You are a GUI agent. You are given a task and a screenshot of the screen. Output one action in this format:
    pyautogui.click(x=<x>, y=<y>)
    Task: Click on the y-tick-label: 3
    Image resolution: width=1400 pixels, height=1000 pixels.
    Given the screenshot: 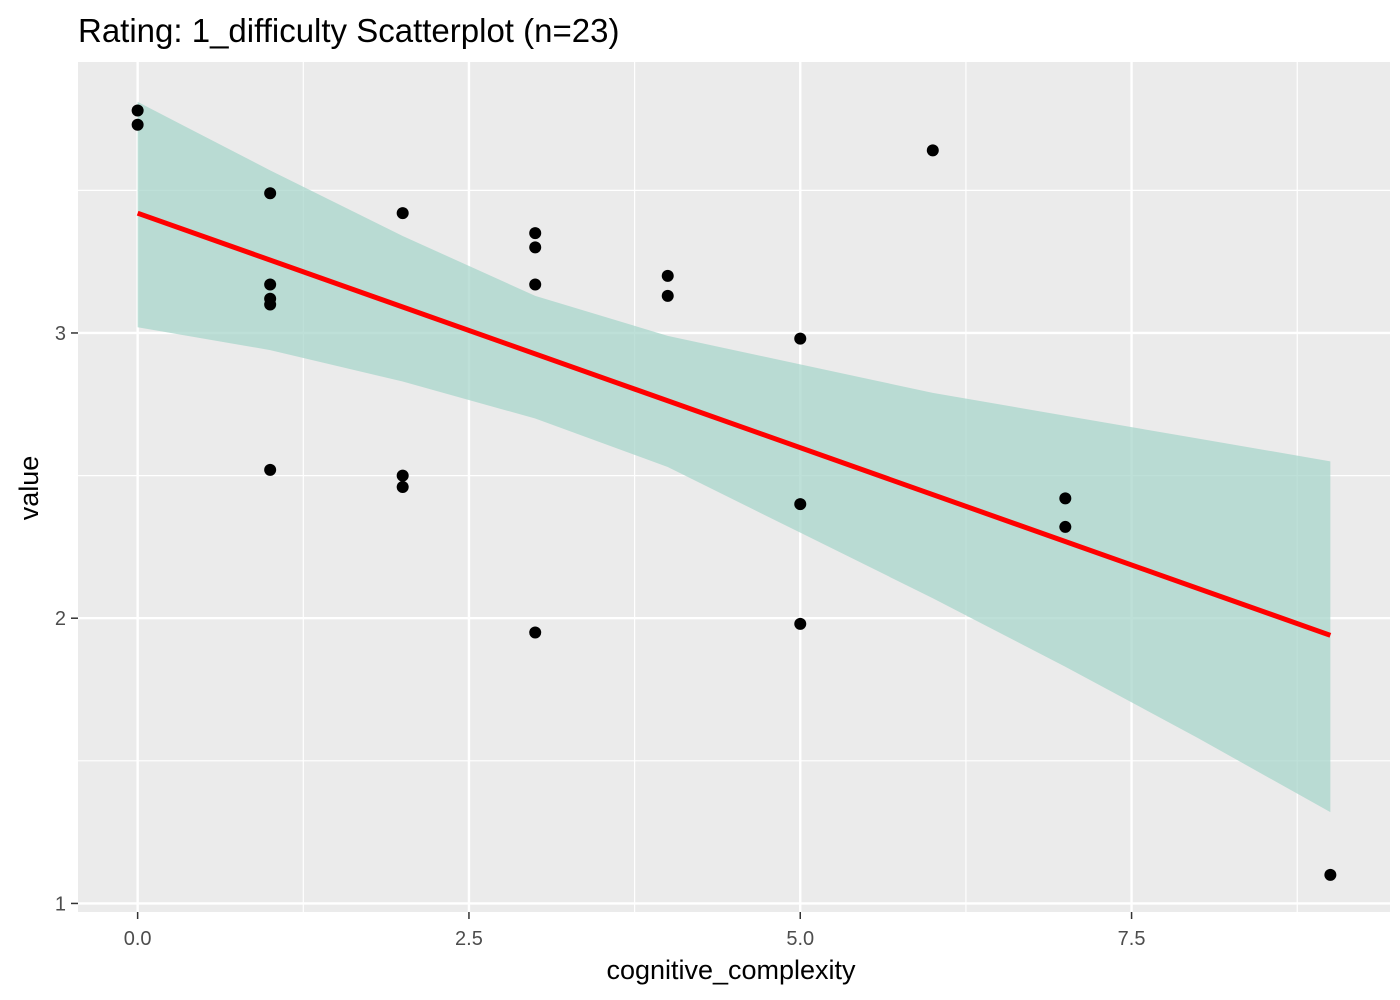 What is the action you would take?
    pyautogui.click(x=60, y=334)
    